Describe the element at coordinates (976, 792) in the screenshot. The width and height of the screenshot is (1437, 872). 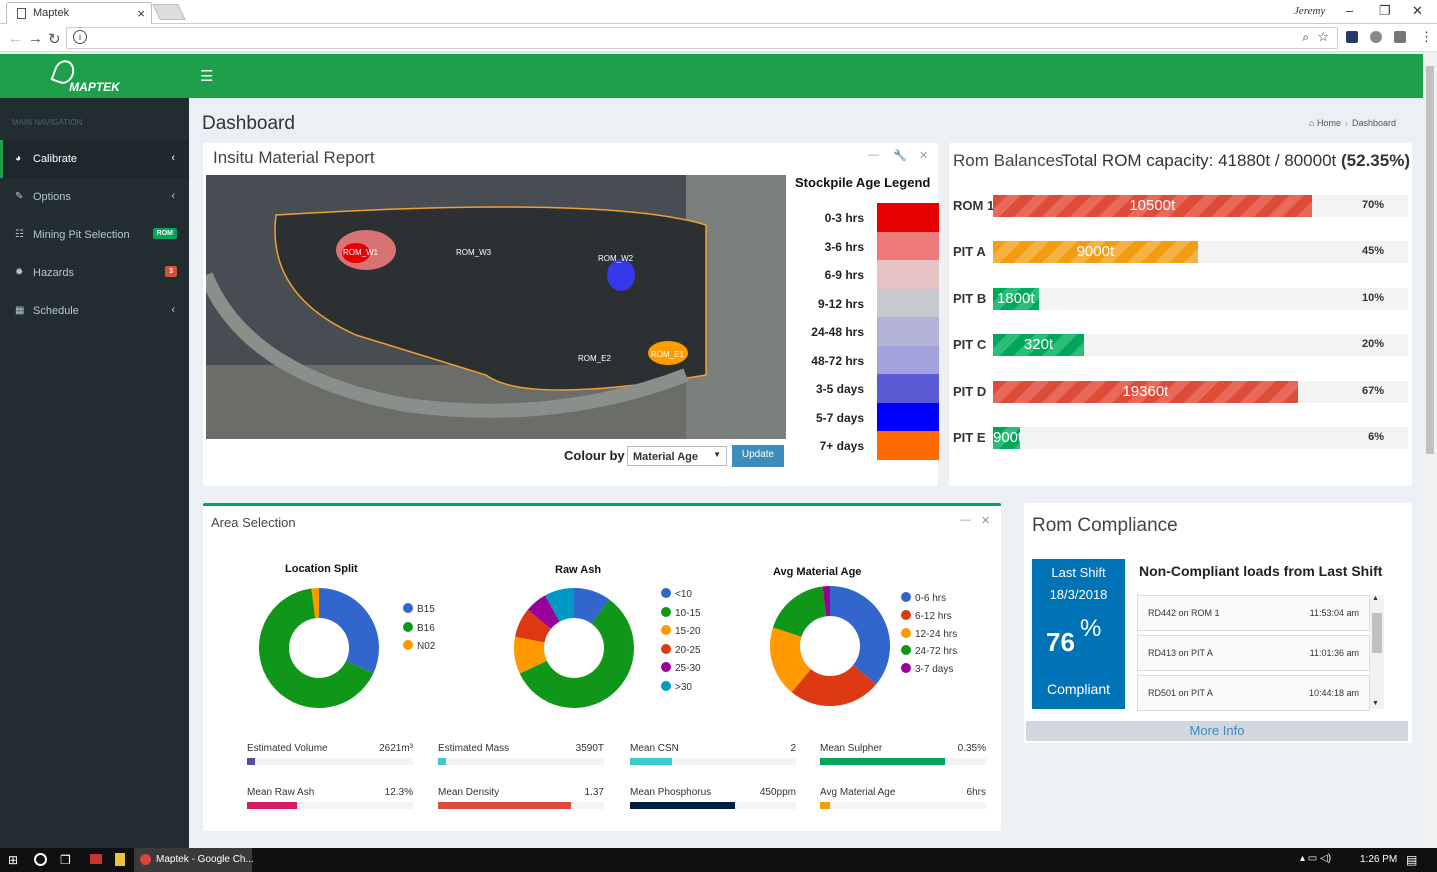
I see `stat-value: 6hrs` at that location.